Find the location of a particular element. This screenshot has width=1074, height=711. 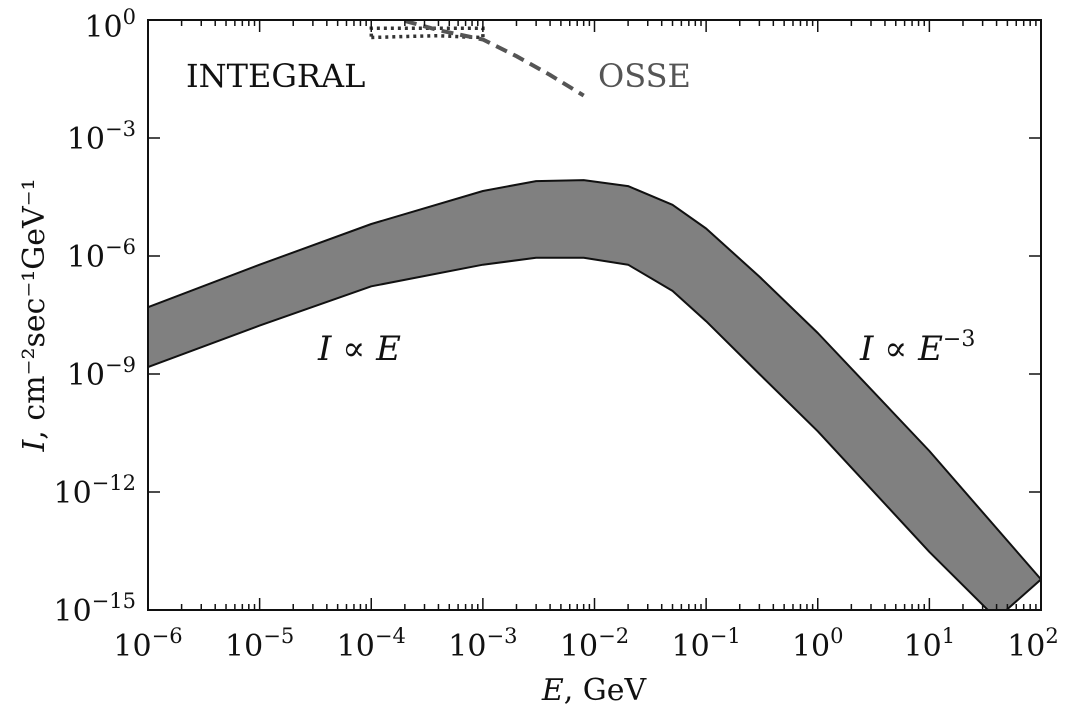

x-tick-label: 10⁻³ is located at coordinates (482, 644).